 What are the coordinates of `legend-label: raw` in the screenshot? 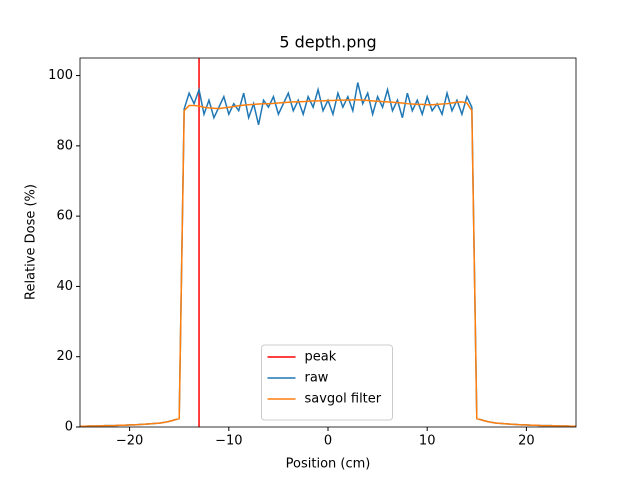 It's located at (317, 378).